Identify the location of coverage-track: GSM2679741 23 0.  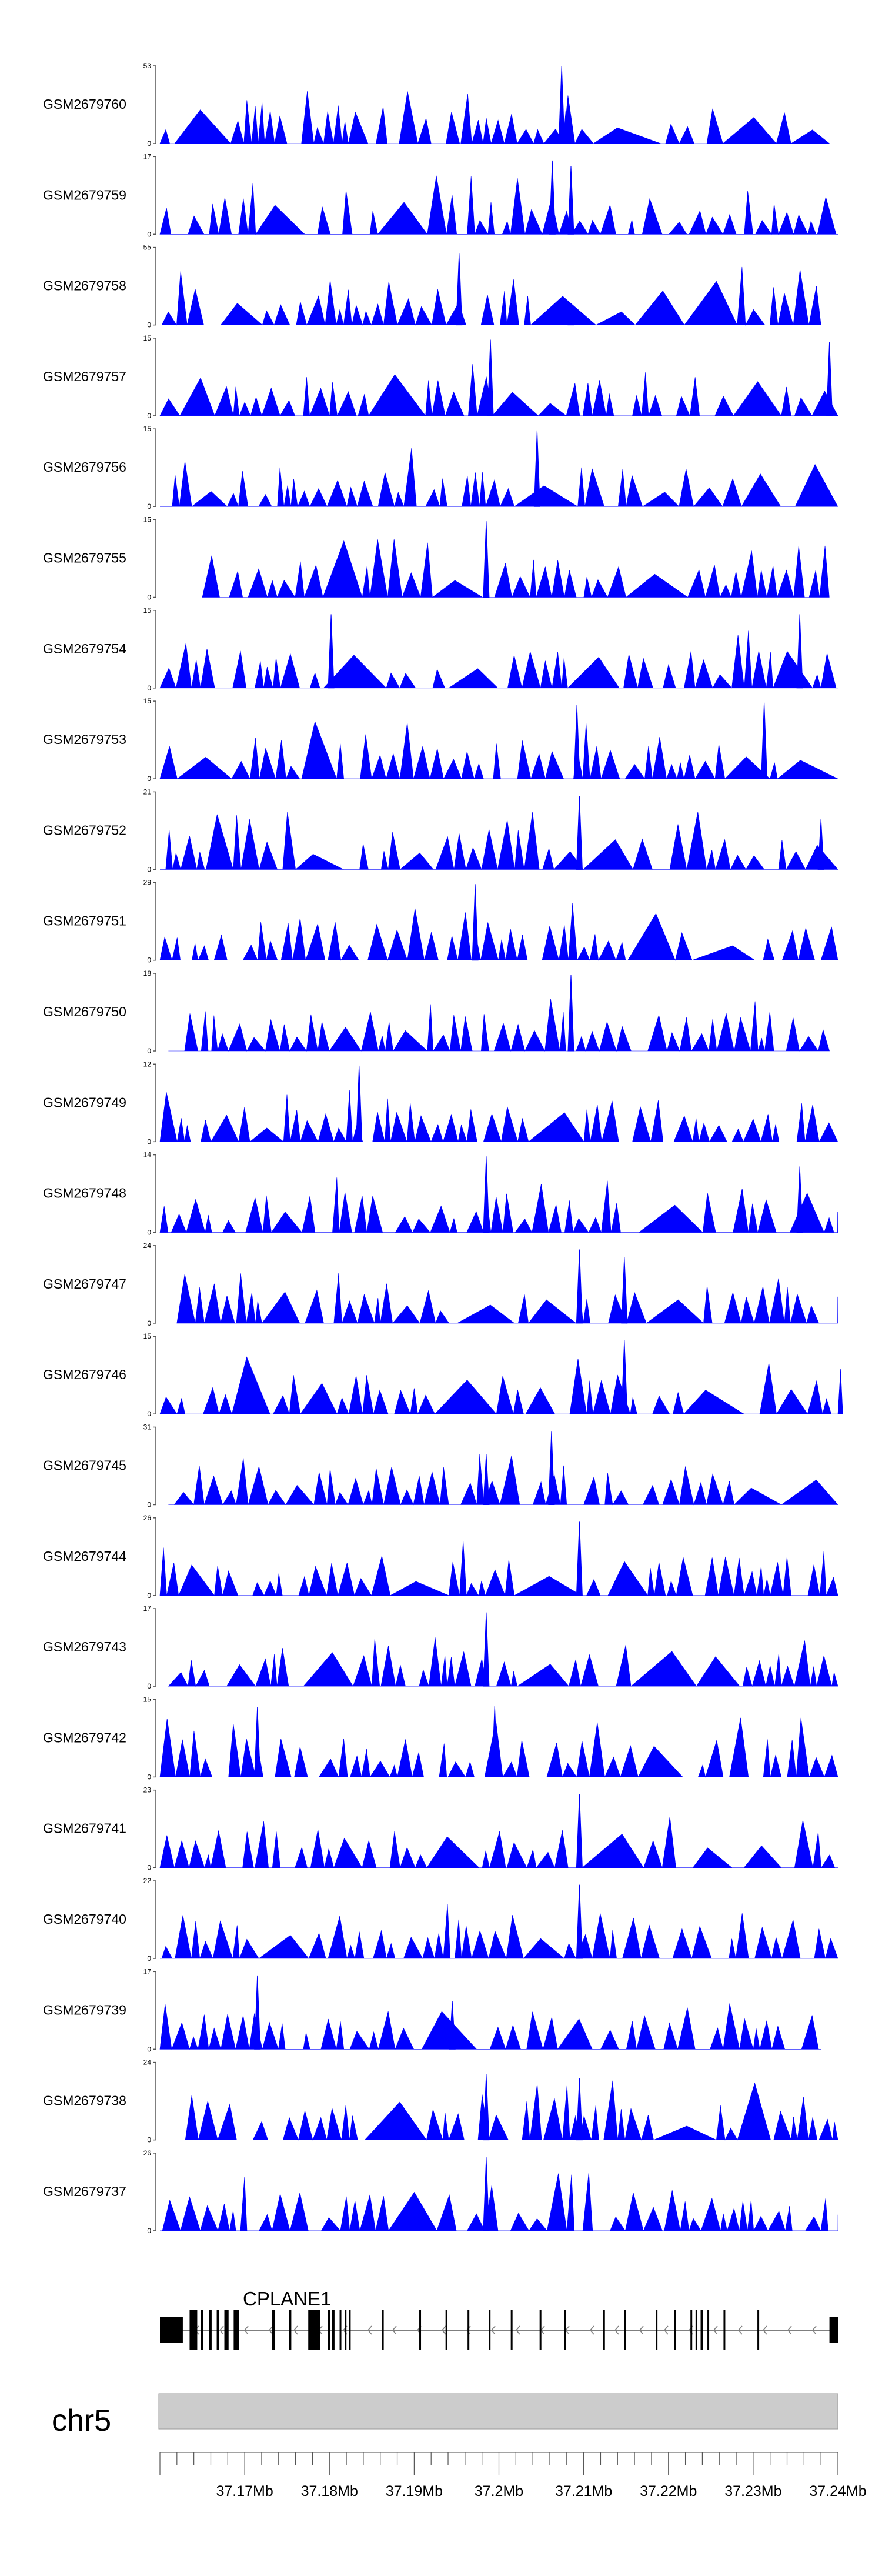
(440, 1829).